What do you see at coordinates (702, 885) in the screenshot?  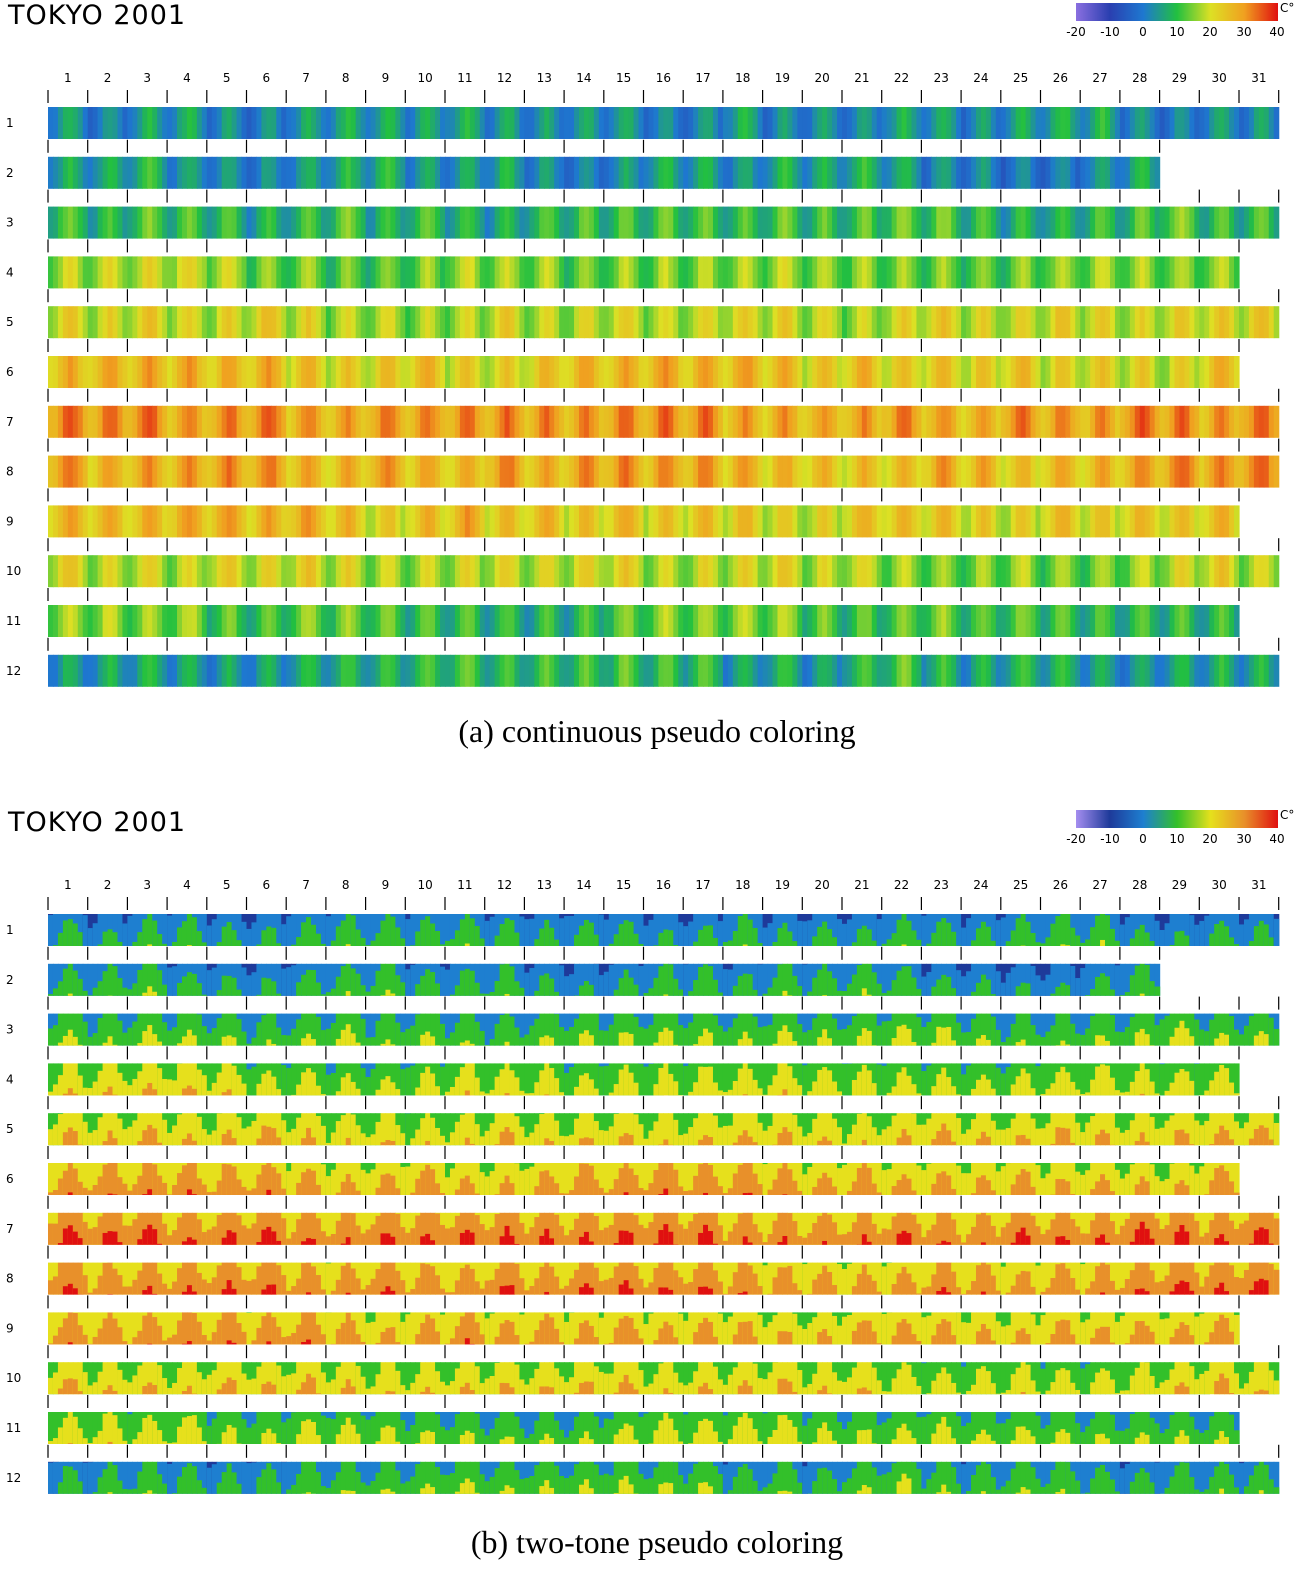 I see `day-label: 17` at bounding box center [702, 885].